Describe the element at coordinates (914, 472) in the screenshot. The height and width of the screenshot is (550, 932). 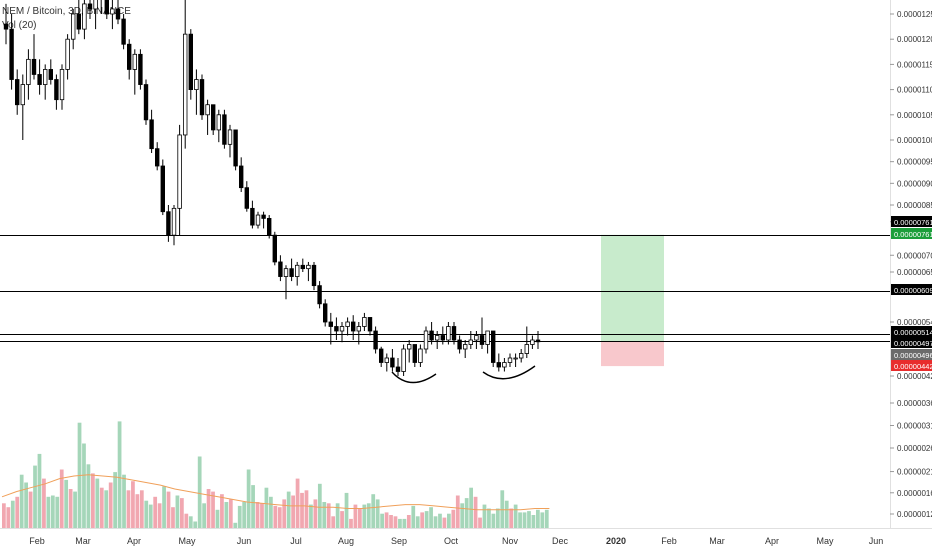
I see `price-tick-label: 0.00000210` at that location.